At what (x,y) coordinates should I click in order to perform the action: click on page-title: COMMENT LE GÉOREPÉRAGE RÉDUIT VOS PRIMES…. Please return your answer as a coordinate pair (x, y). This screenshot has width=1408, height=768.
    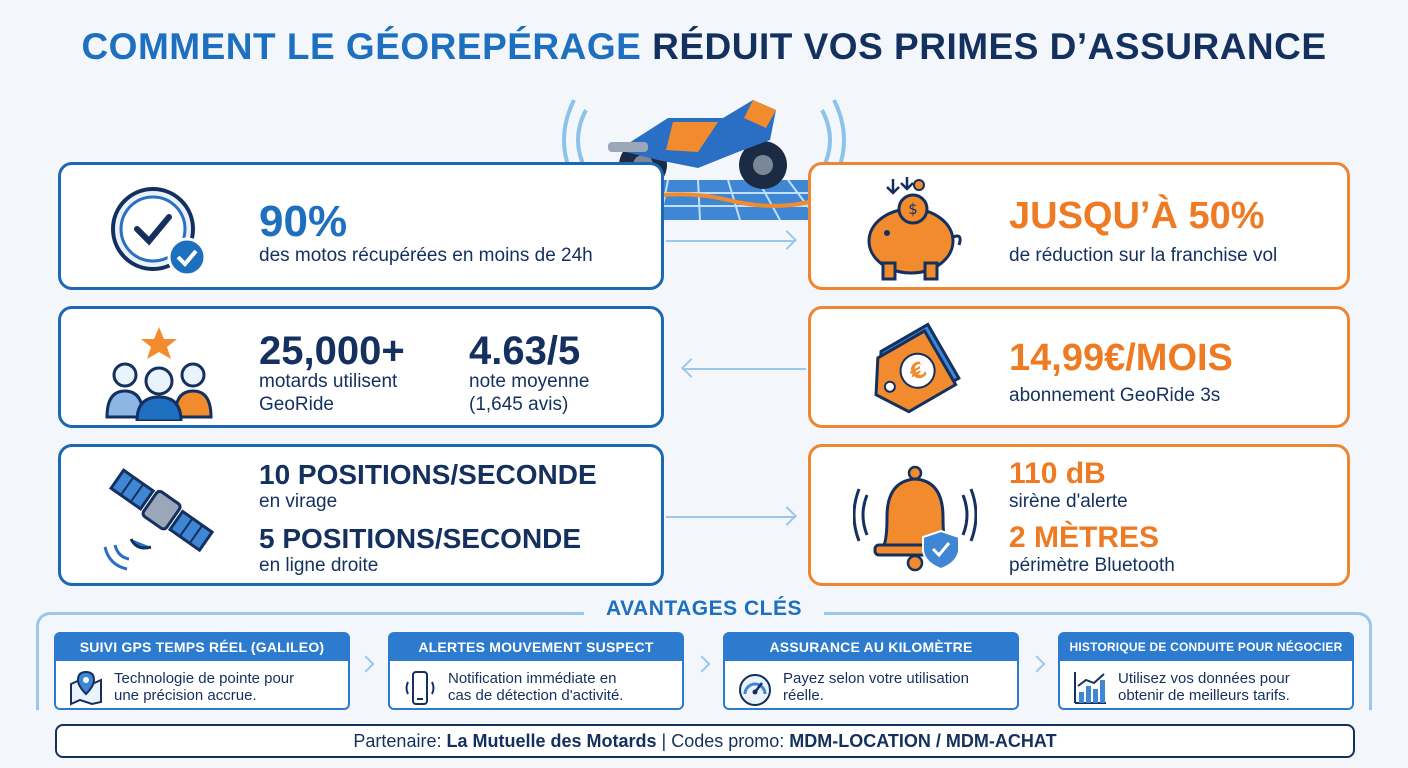
    Looking at the image, I should click on (704, 47).